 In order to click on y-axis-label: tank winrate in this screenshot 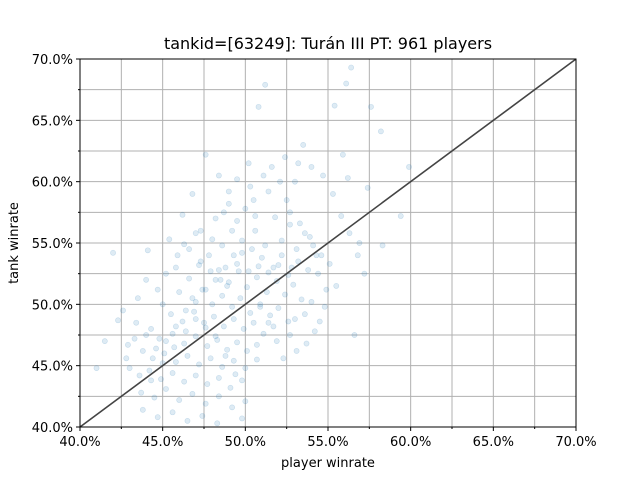, I will do `click(14, 243)`.